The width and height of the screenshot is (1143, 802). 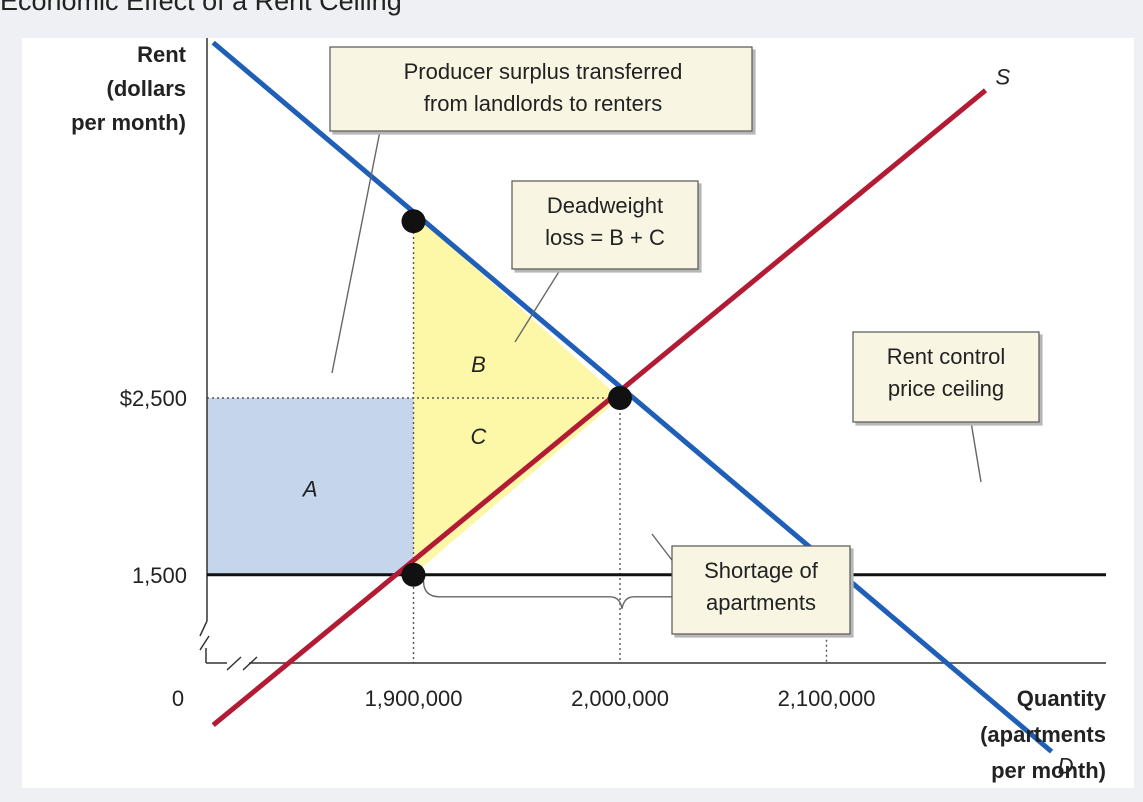 What do you see at coordinates (1043, 734) in the screenshot?
I see `x-axis-title-line: (apartments` at bounding box center [1043, 734].